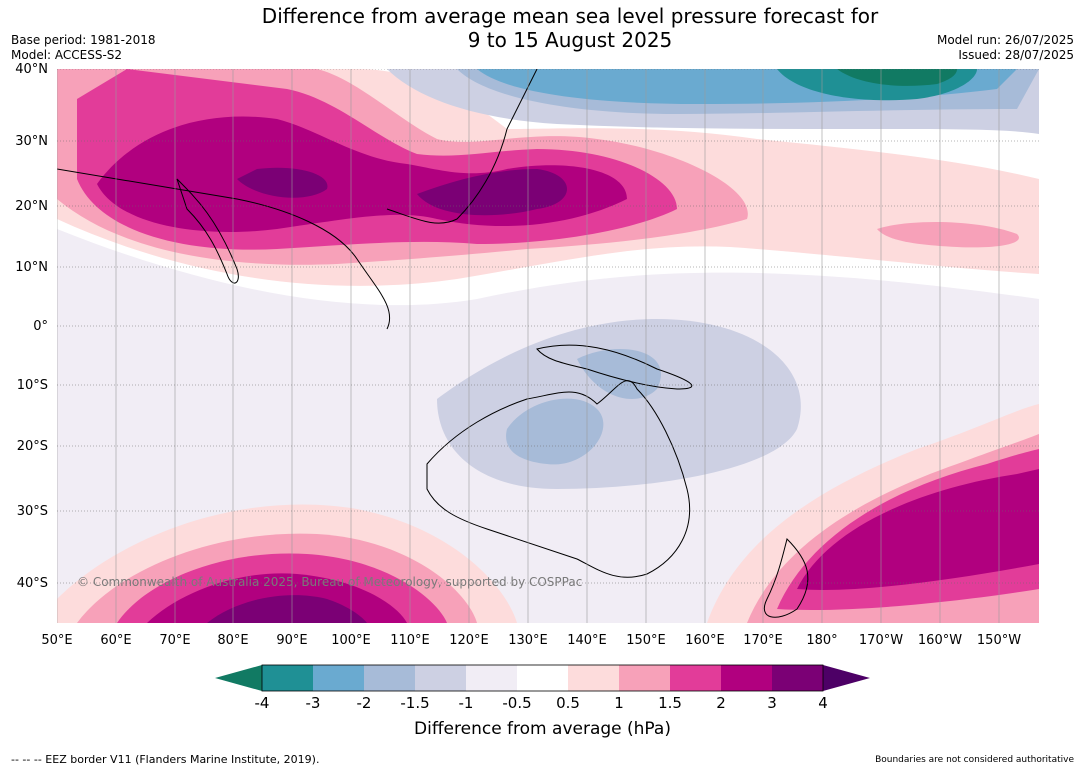 This screenshot has width=1085, height=770. Describe the element at coordinates (587, 640) in the screenshot. I see `lon-label: 140°E` at that location.